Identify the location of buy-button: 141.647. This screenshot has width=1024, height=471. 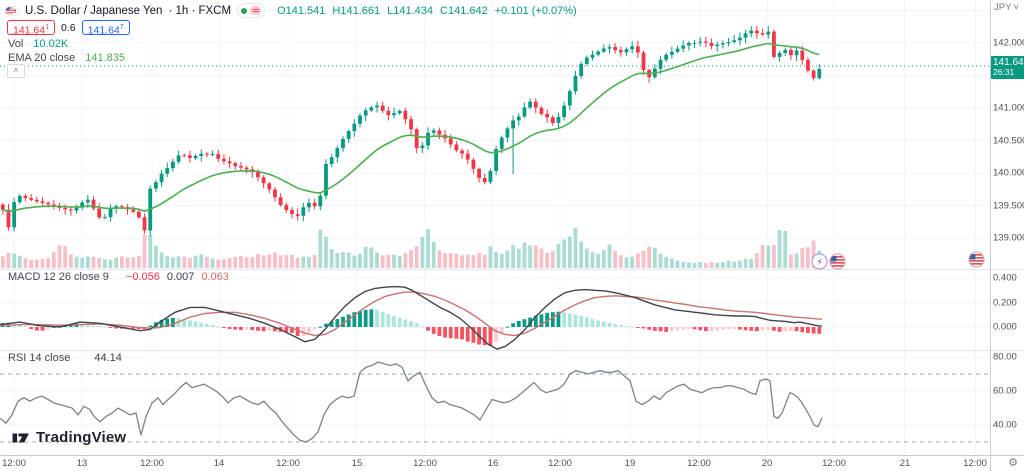
(105, 28).